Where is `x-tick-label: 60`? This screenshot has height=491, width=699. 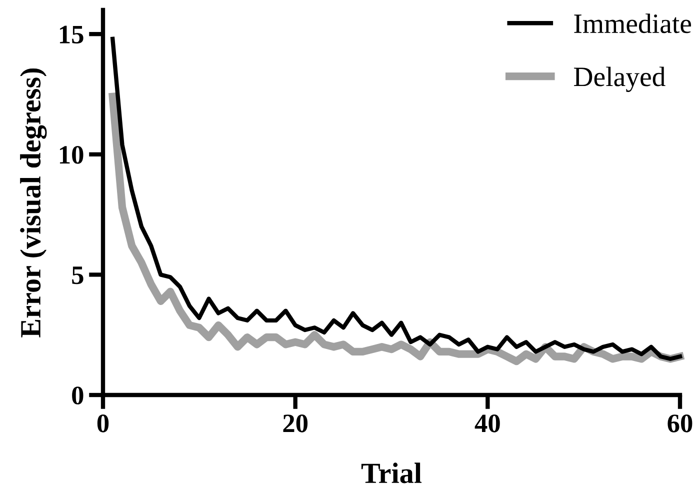
x-tick-label: 60 is located at coordinates (680, 423).